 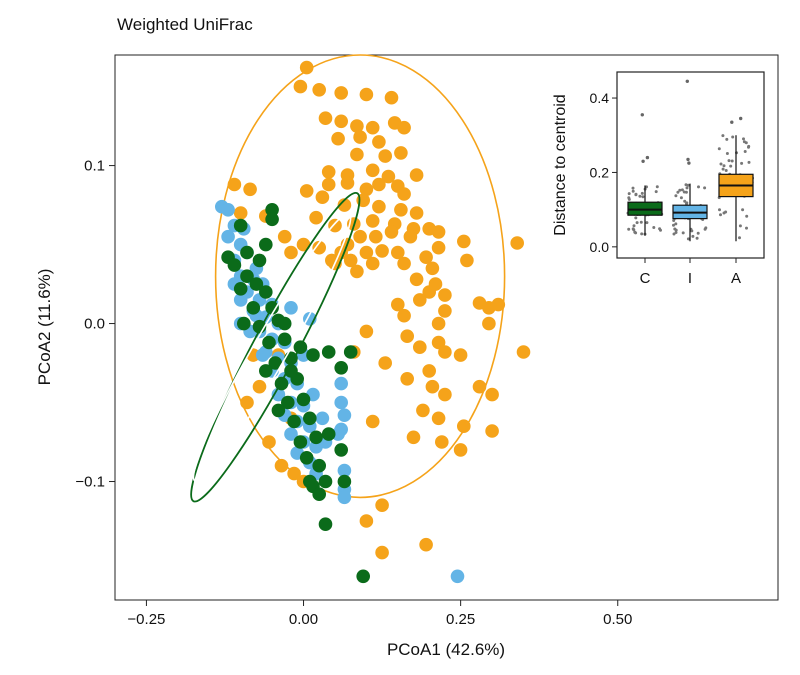 I want to click on inset-y-tick-label: 0.0, so click(x=600, y=247).